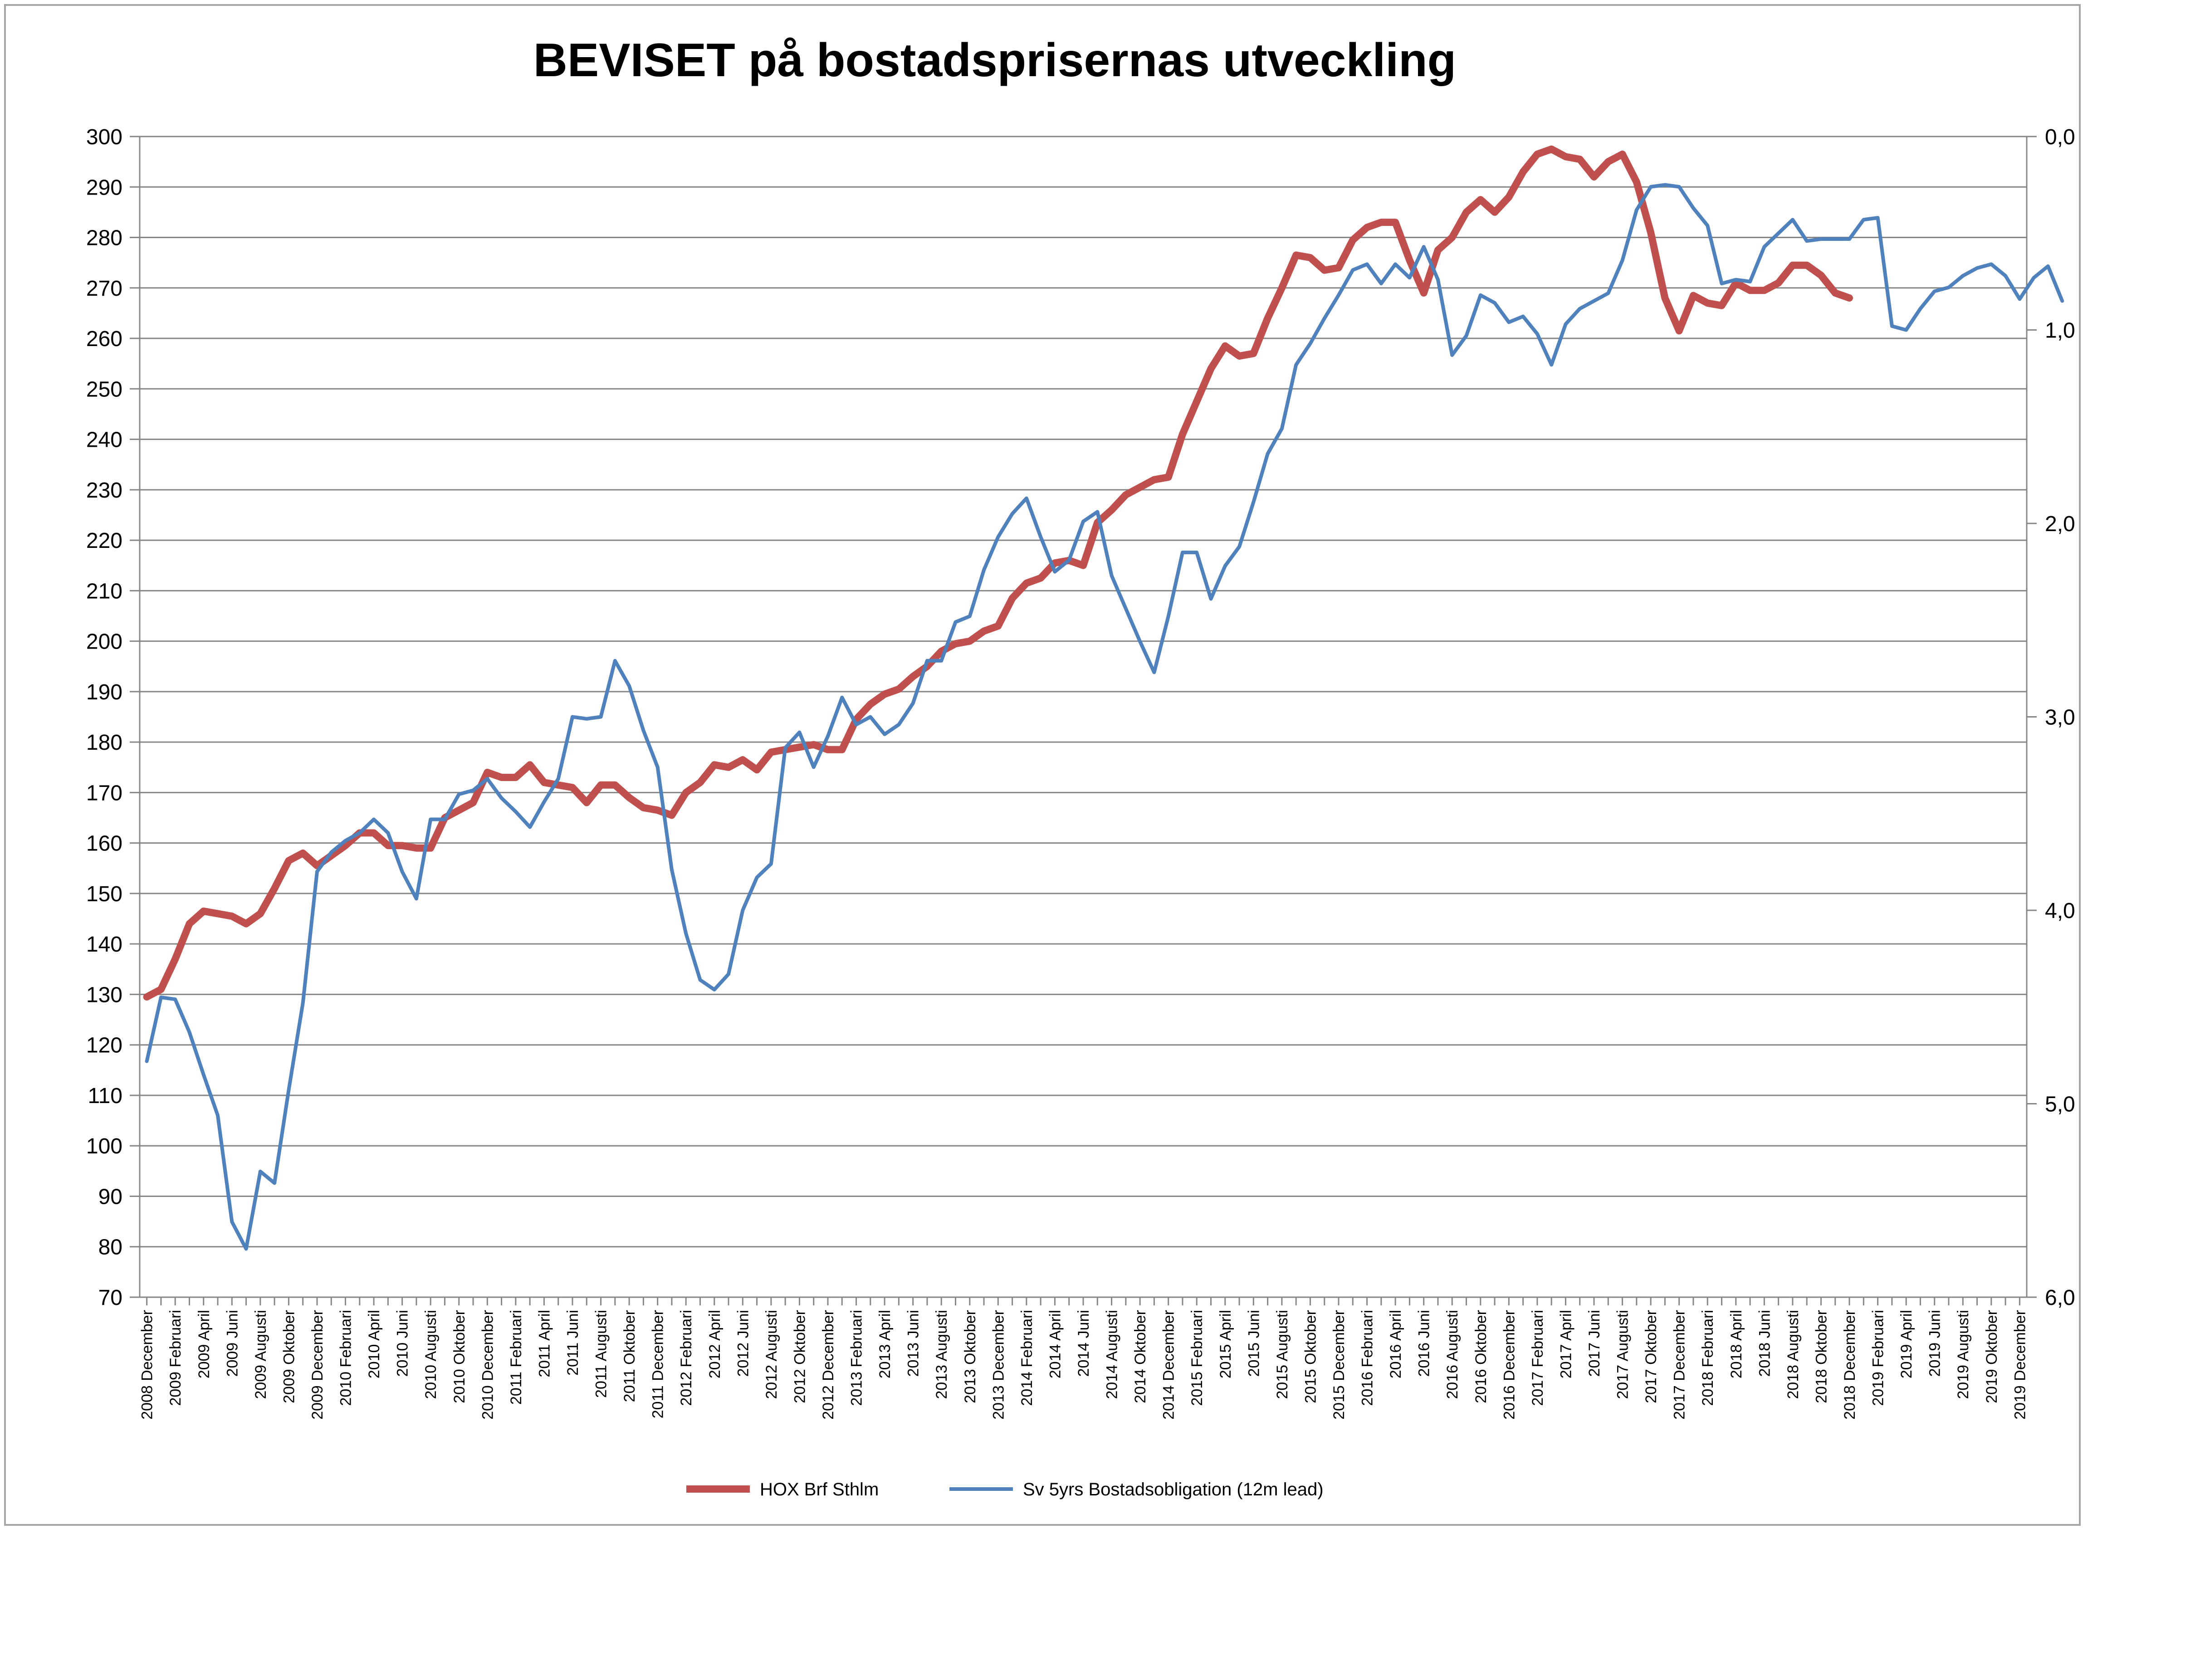 This screenshot has height=1680, width=2210. I want to click on x-tick-label: 2018 Augusti, so click(1793, 1355).